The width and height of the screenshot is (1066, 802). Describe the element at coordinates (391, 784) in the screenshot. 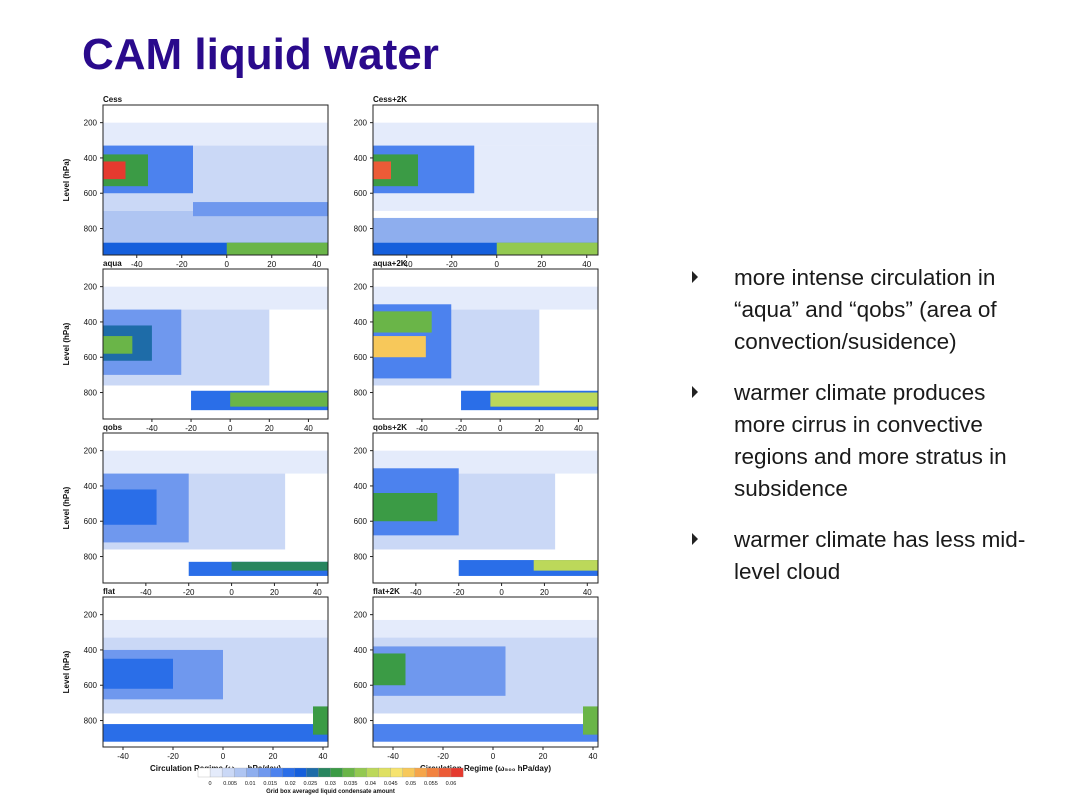

I see `colorbar-tick-label: 0.045` at that location.